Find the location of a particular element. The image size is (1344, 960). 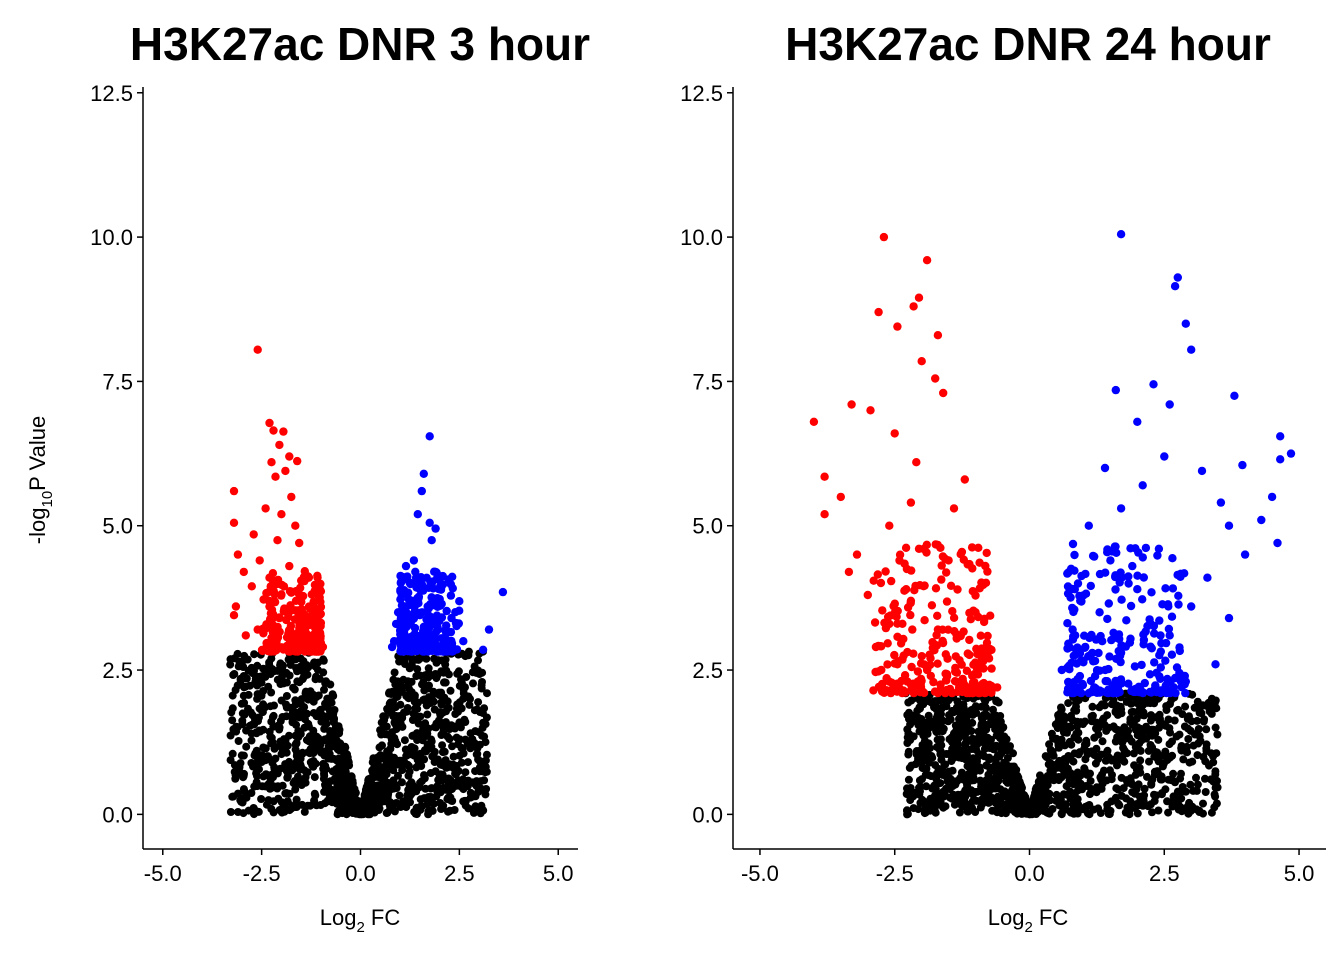

x-tick-label: -2.5 is located at coordinates (895, 873).